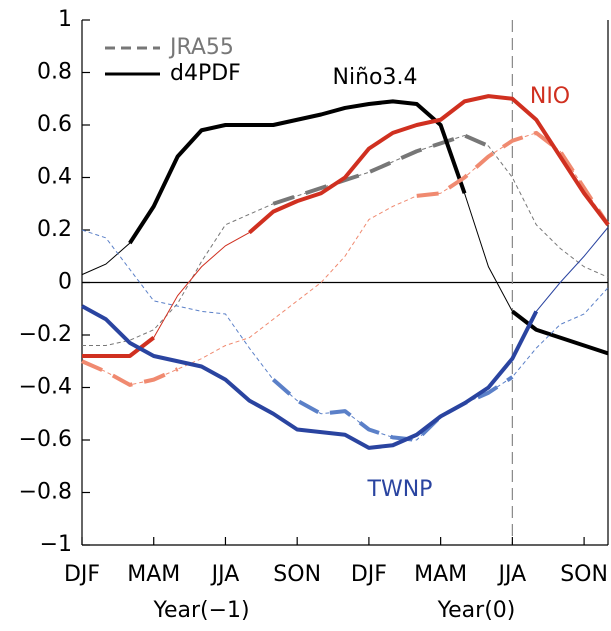  I want to click on legend-label: d4PDF, so click(205, 73).